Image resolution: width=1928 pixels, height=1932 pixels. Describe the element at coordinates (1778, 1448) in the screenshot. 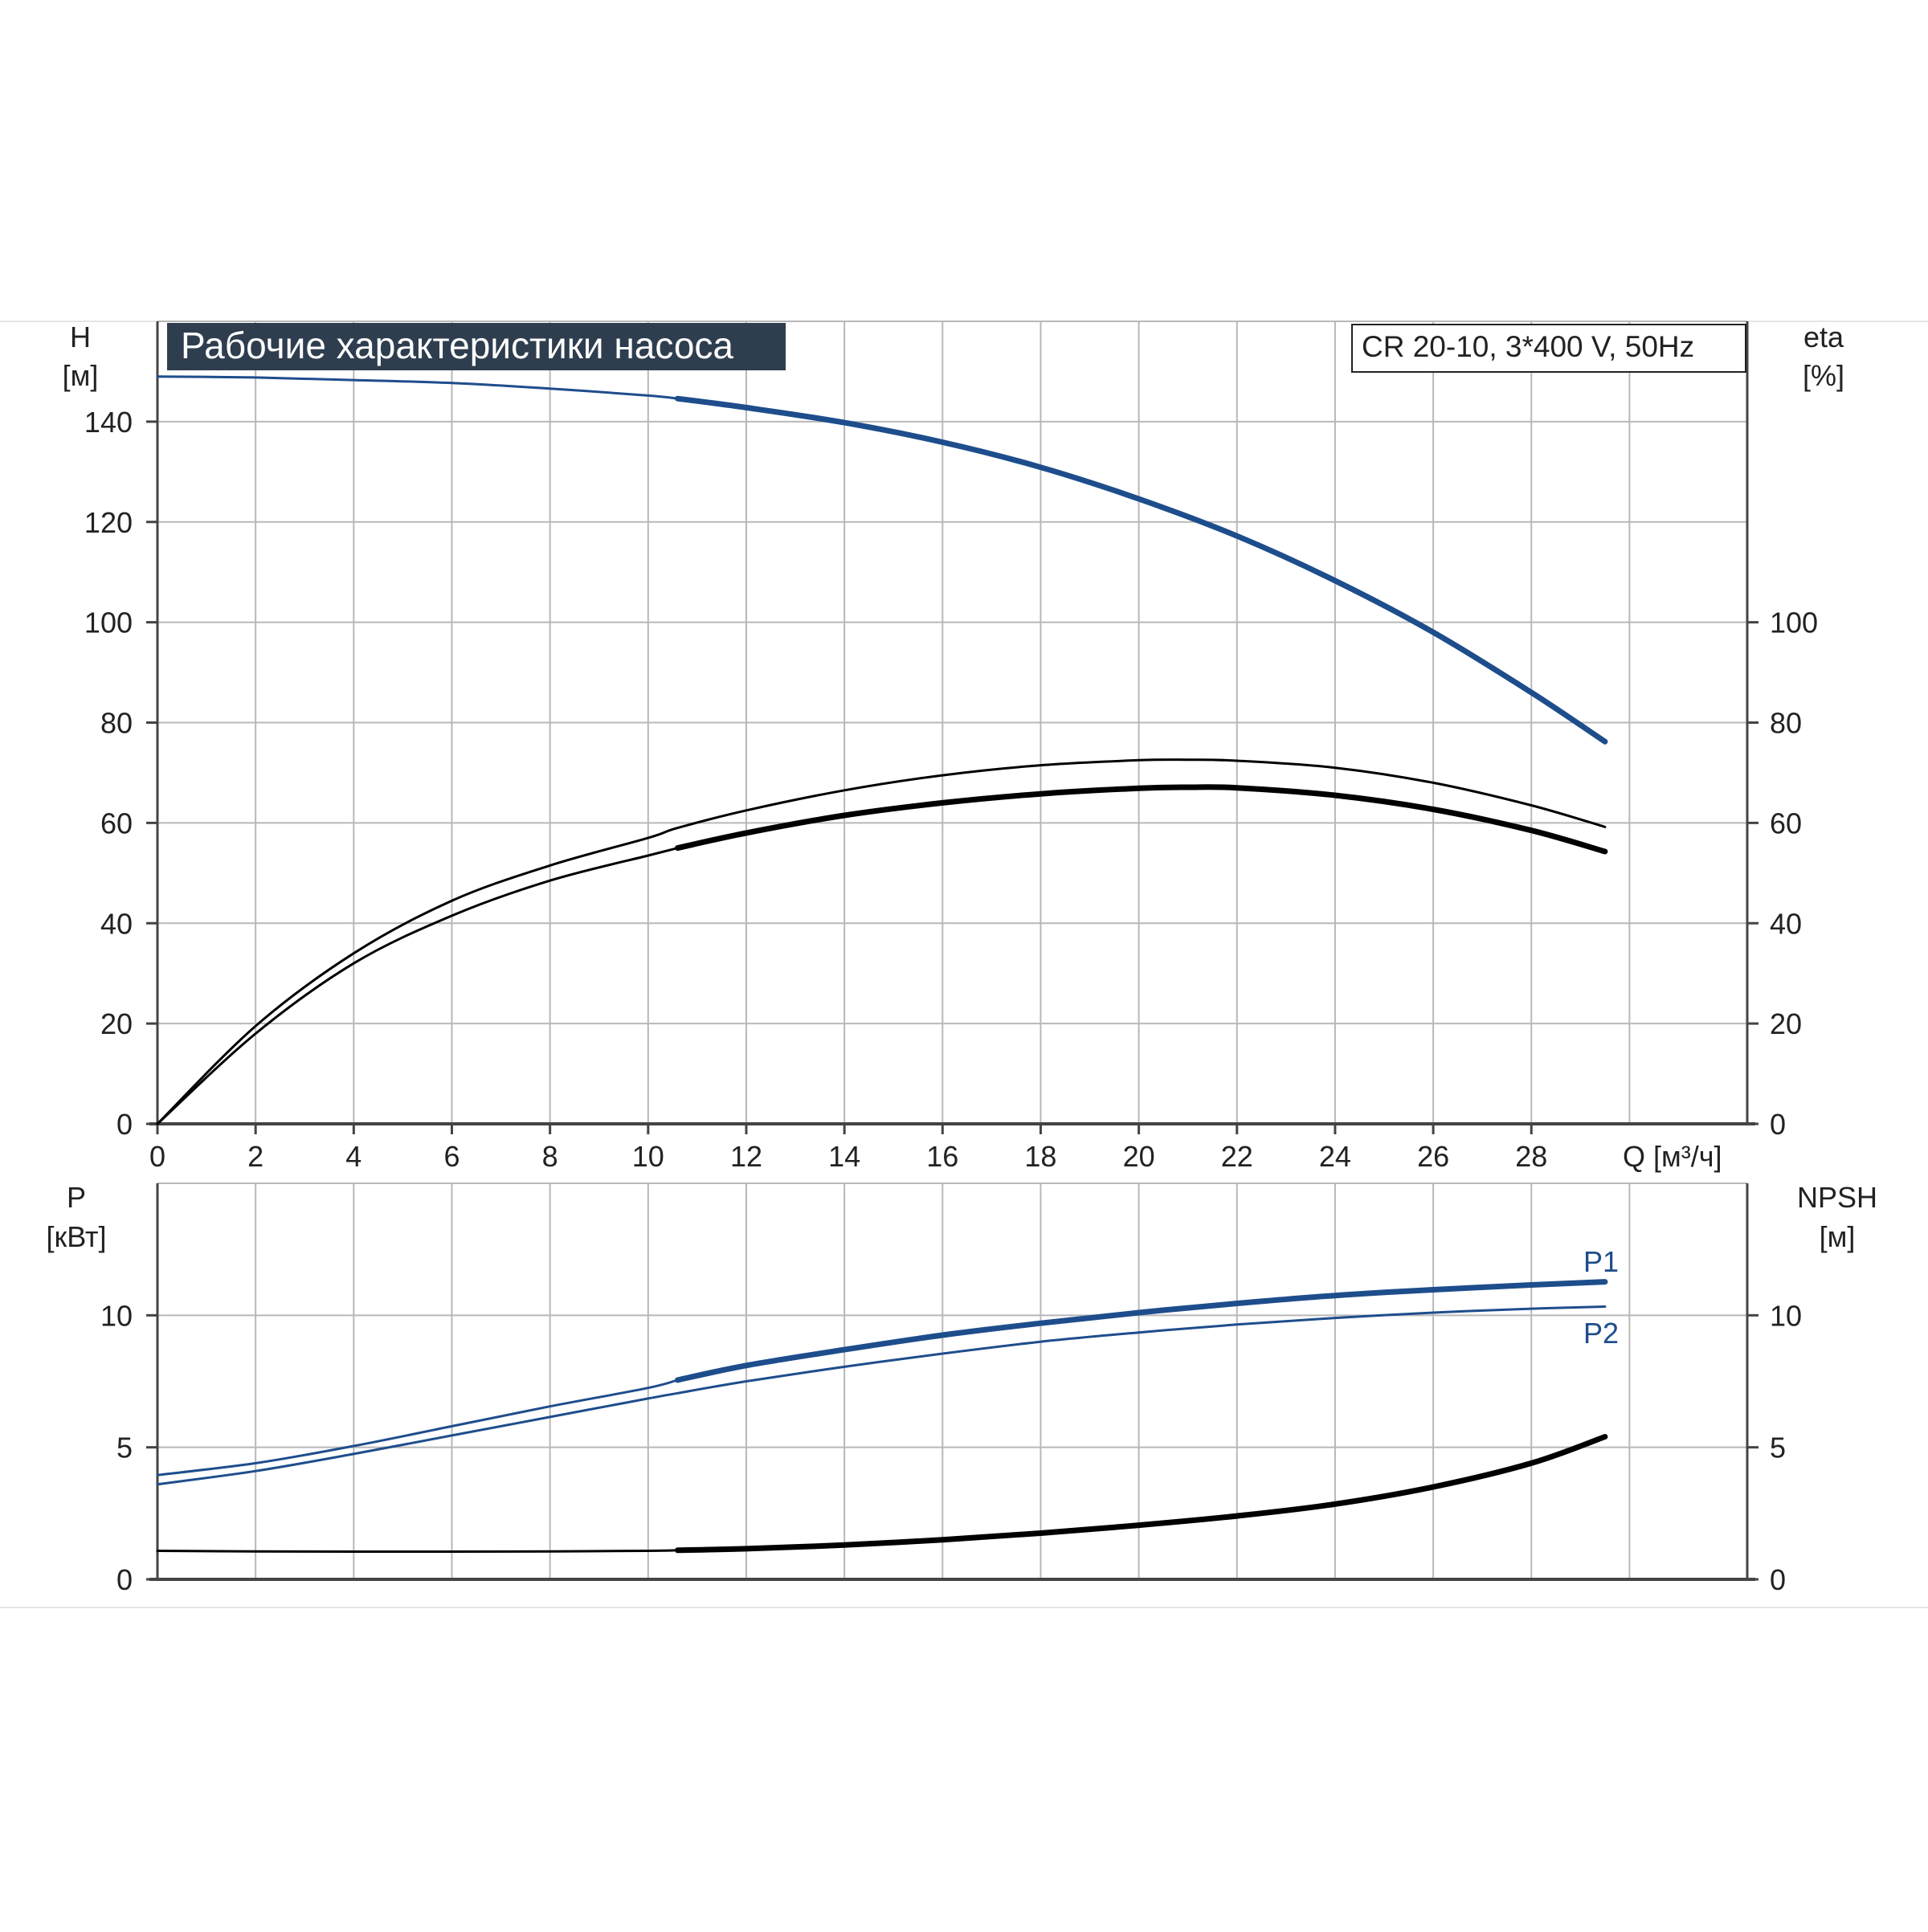

I see `right-tick-label: 5` at that location.